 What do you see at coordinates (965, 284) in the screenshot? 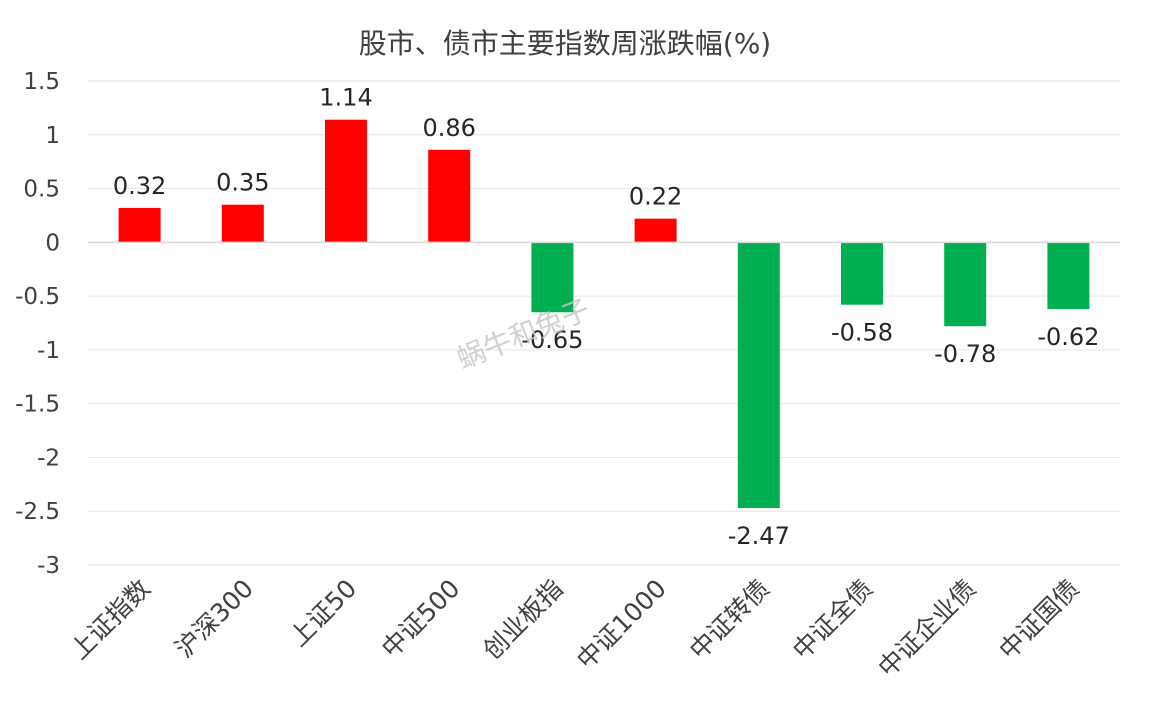
I see `bar-中证企业债` at bounding box center [965, 284].